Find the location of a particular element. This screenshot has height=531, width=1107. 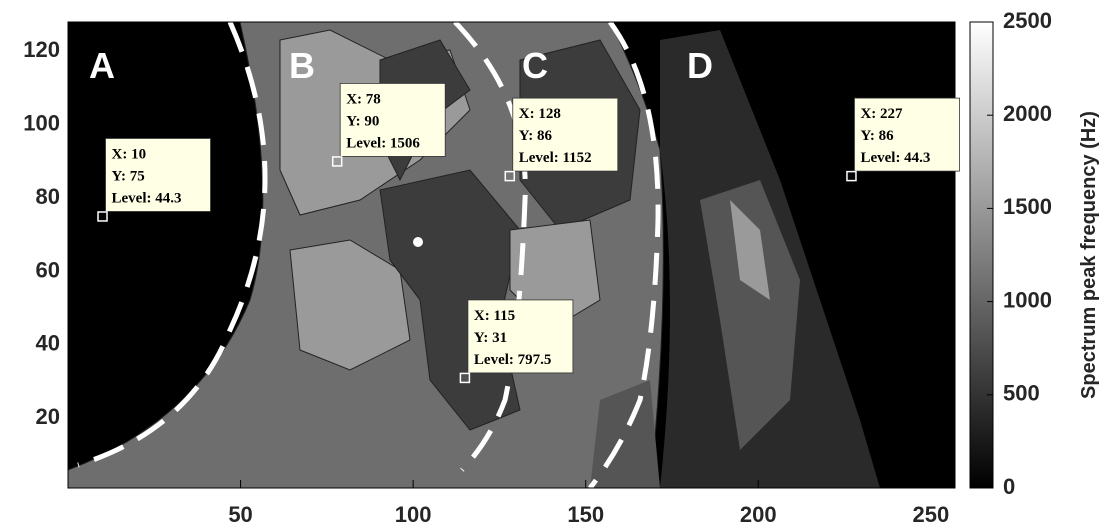

colorbar-label: Spectrum peak frequency (Hz) is located at coordinates (1089, 255).